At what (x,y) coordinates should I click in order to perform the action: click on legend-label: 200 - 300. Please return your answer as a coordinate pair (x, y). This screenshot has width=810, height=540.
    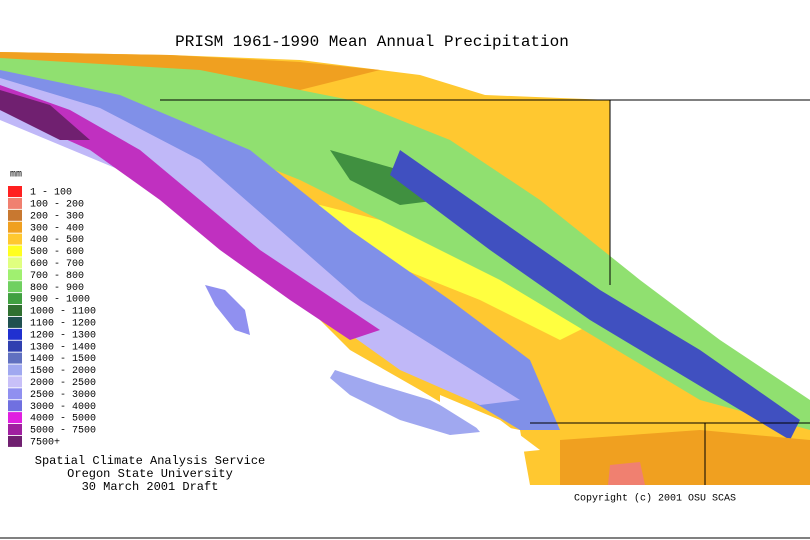
    Looking at the image, I should click on (57, 216).